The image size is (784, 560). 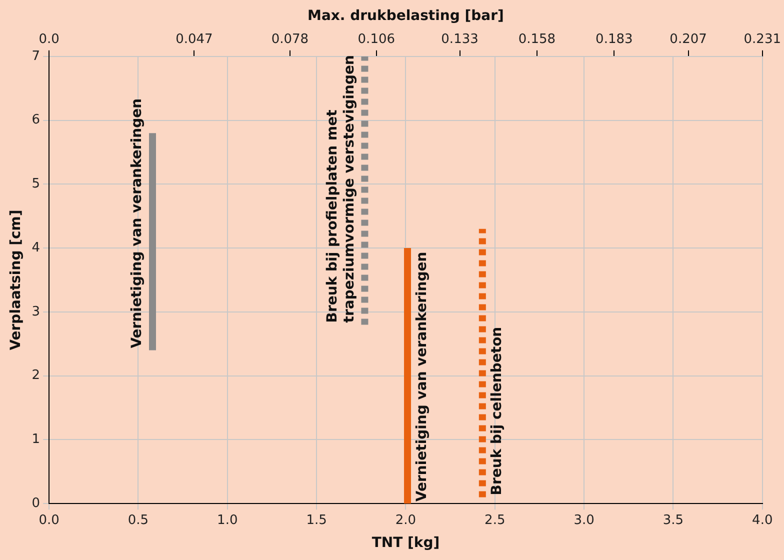 I want to click on y-tick-label: 6, so click(x=36, y=120).